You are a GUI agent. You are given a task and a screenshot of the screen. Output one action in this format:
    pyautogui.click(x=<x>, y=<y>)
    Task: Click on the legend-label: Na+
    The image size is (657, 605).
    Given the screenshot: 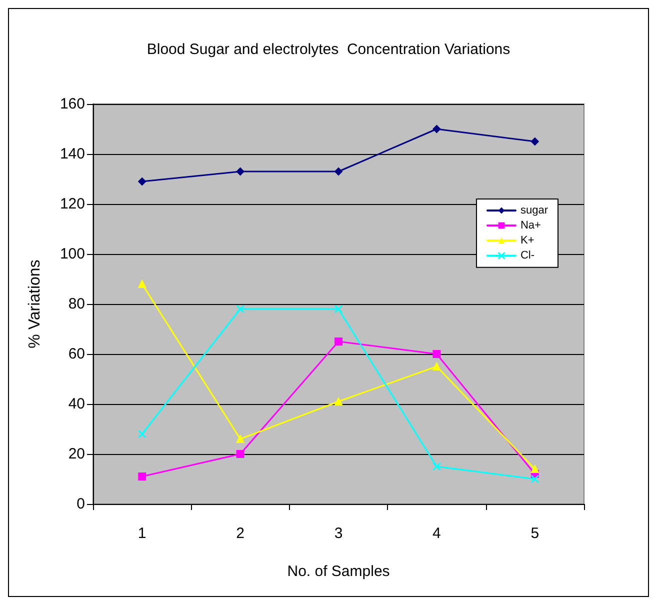 What is the action you would take?
    pyautogui.click(x=530, y=226)
    